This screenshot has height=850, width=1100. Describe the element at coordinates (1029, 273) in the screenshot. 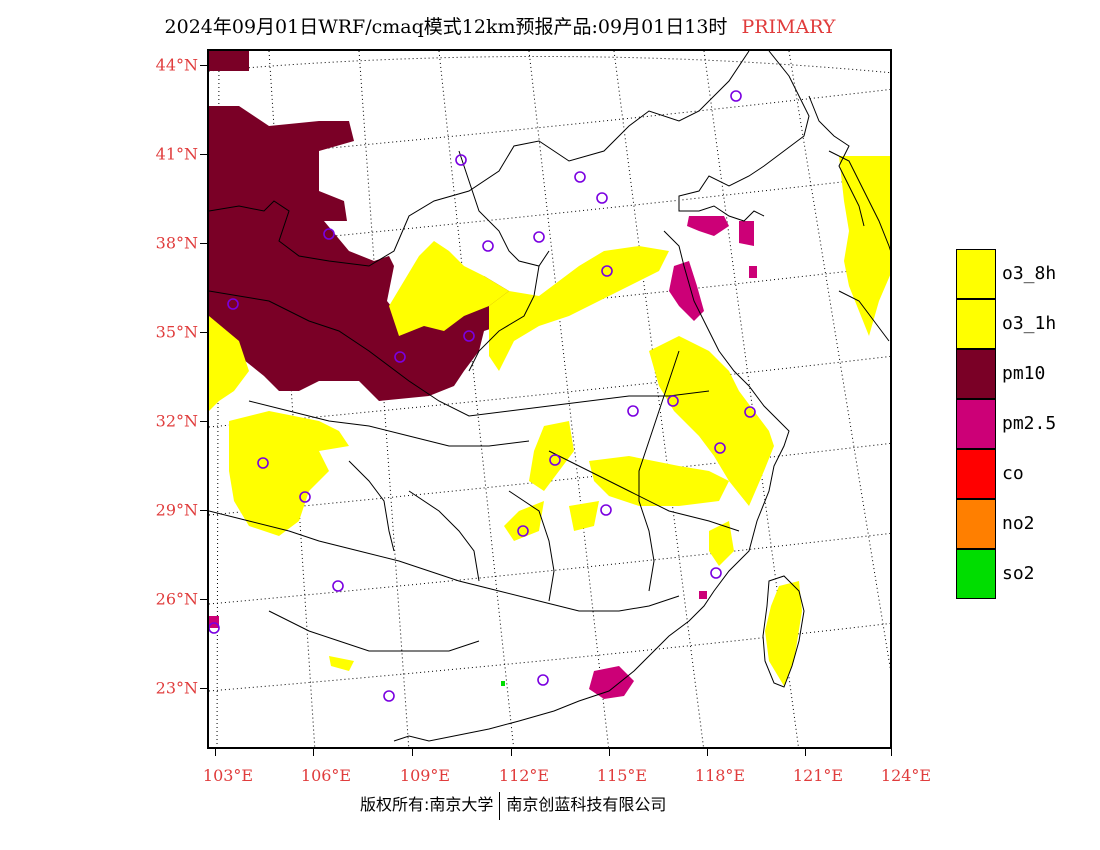

I see `legend-label: o3_8h` at that location.